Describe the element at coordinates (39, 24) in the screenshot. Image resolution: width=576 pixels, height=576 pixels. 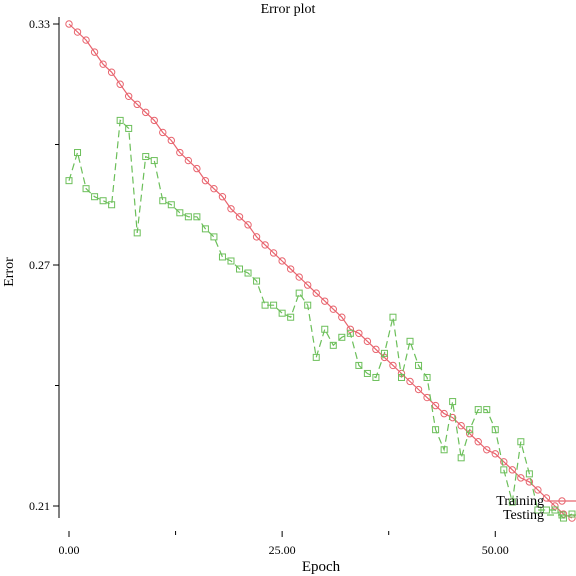
I see `y-tick-label: 0.33` at that location.